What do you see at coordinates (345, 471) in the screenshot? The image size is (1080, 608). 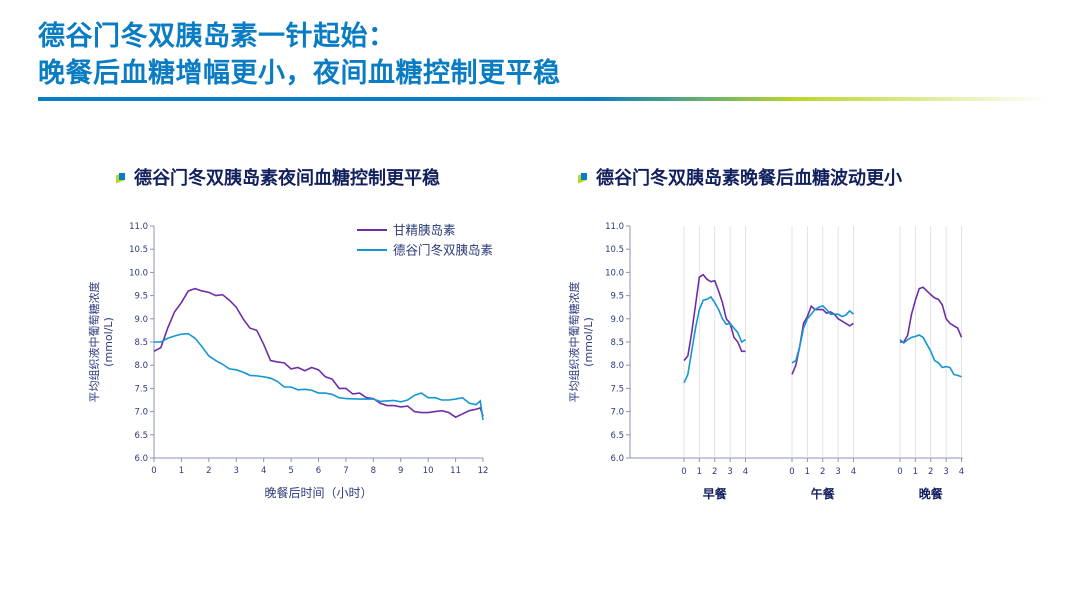 I see `x-tick-label: 7` at bounding box center [345, 471].